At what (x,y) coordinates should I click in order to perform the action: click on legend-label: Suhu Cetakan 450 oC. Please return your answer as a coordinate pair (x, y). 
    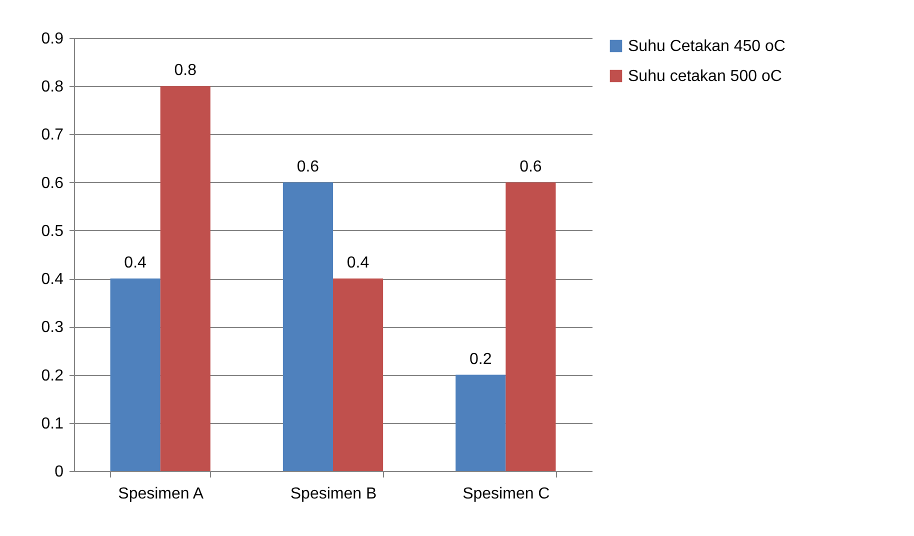
    Looking at the image, I should click on (707, 46).